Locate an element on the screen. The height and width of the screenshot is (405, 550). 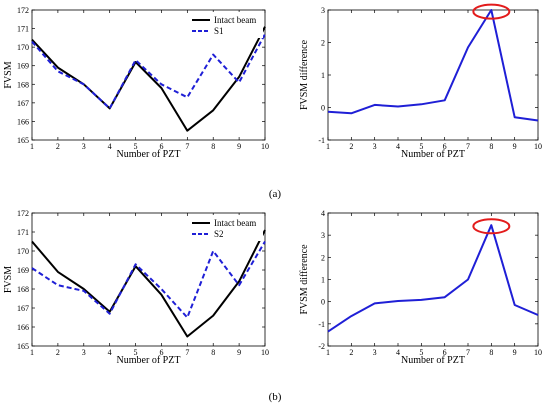
y-tick-label: 4 is located at coordinates (323, 213).